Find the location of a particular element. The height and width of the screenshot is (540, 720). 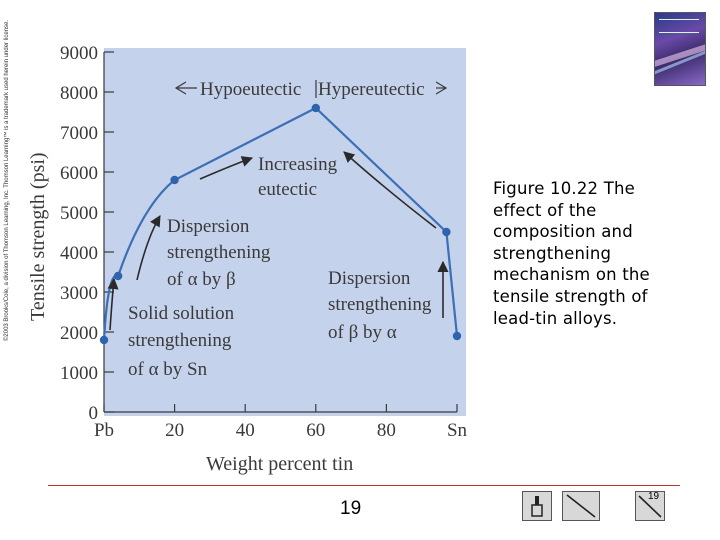

dispersion-alpha-line2: strengthening is located at coordinates (219, 252).